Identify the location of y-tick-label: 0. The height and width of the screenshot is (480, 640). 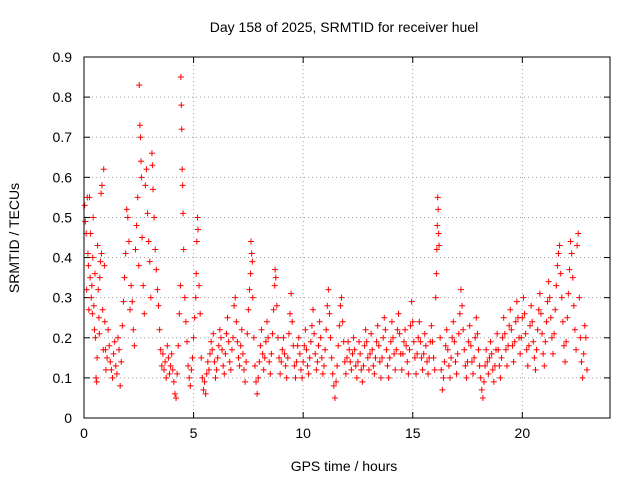
(68, 418).